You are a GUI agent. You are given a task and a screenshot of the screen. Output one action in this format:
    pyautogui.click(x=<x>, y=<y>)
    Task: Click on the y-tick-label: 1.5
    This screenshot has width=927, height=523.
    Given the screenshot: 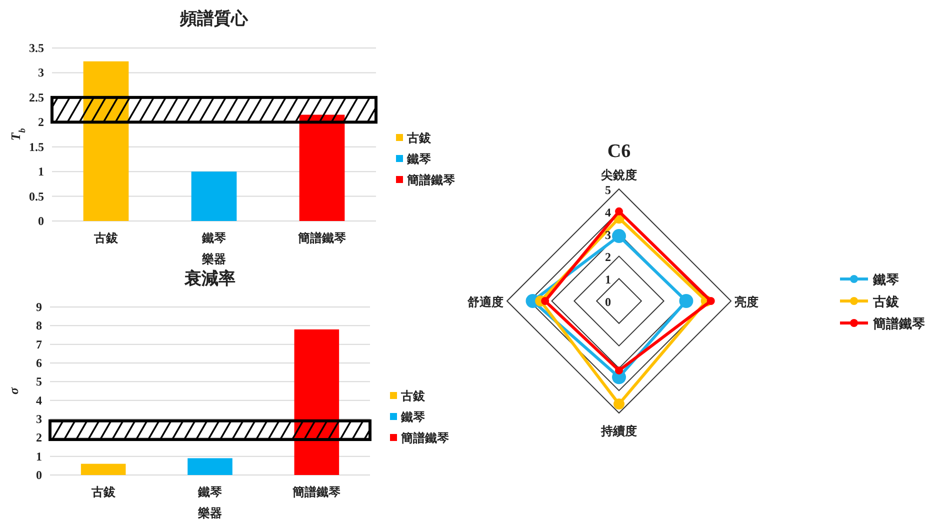 What is the action you would take?
    pyautogui.click(x=36, y=147)
    